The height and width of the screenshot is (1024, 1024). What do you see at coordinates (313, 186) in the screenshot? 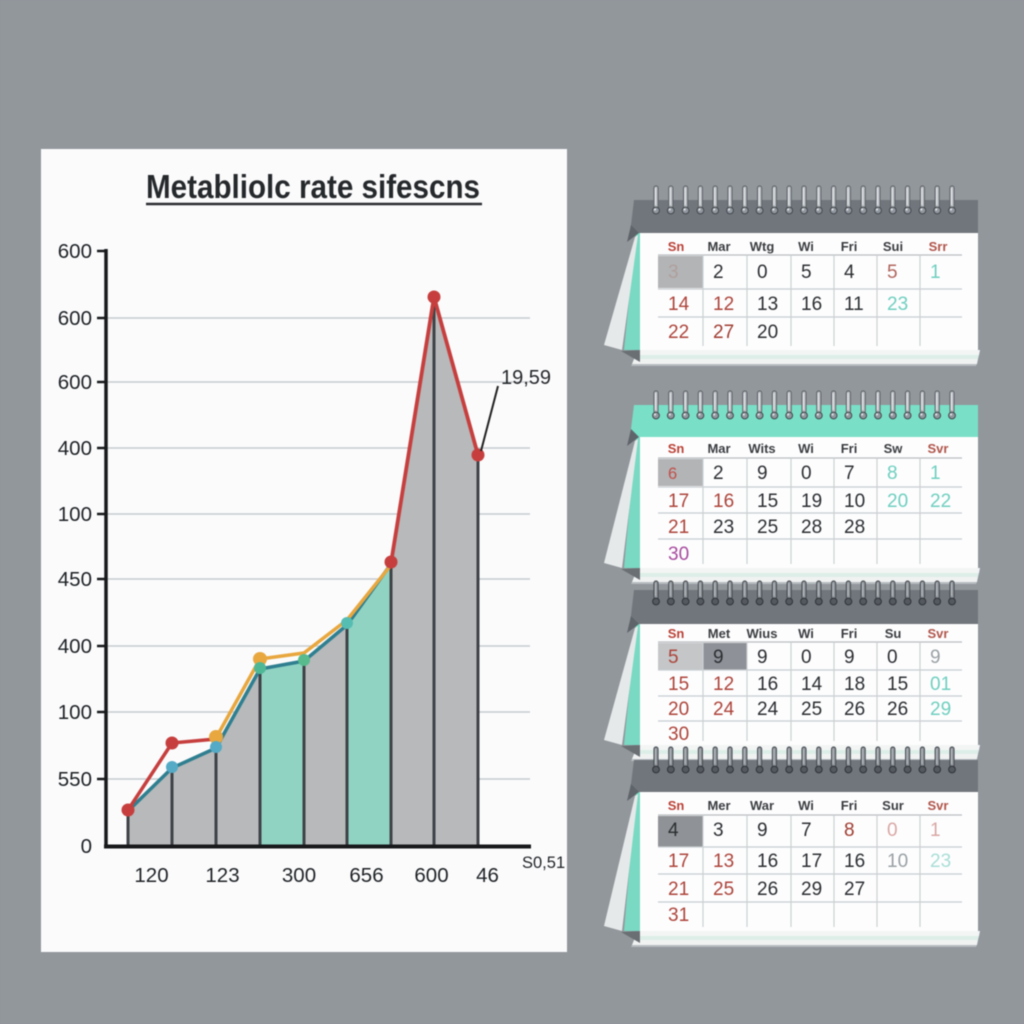
I see `svg-text: Metabliolc rate sifescns` at bounding box center [313, 186].